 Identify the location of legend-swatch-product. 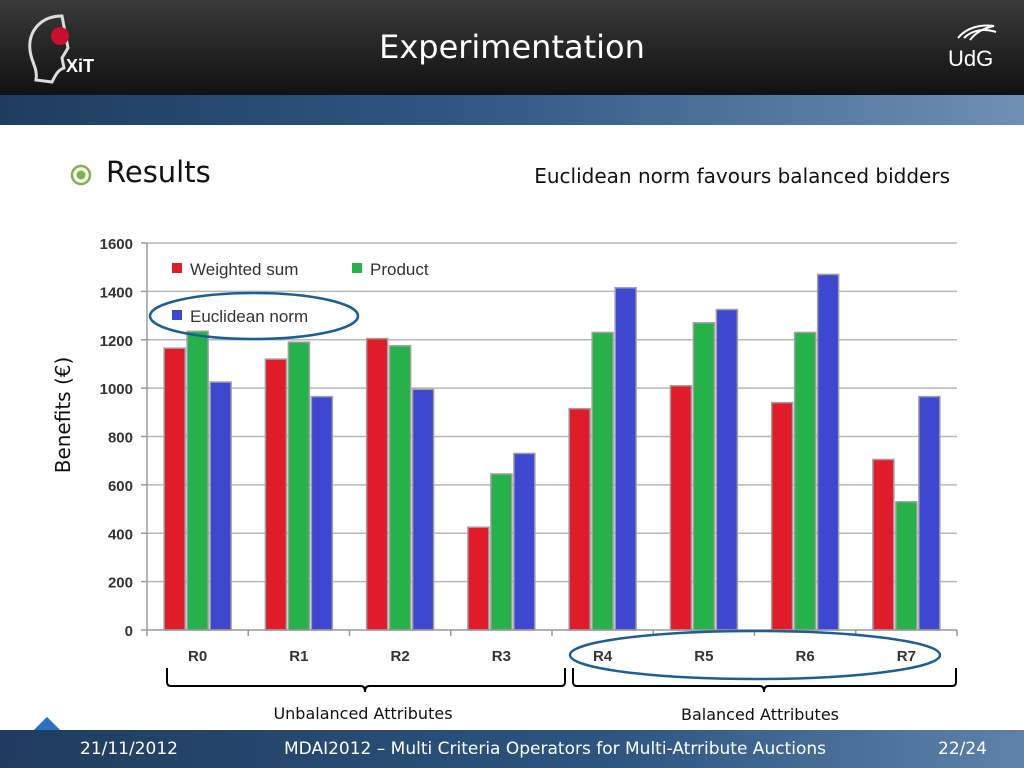
(357, 268).